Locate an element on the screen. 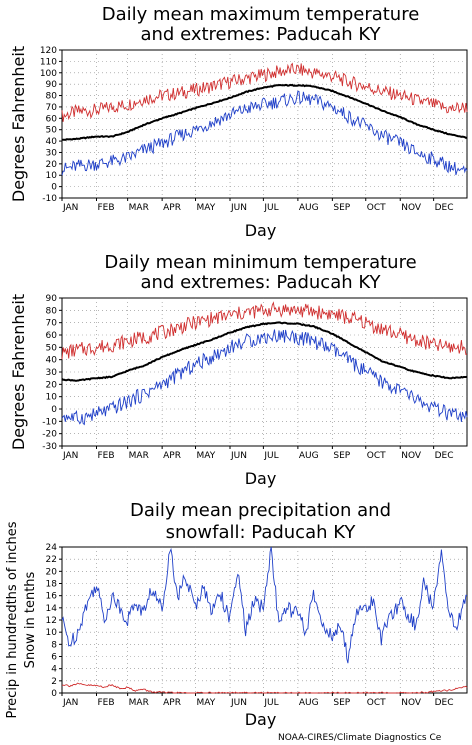  chart-2-ytick-label: 0 is located at coordinates (54, 410).